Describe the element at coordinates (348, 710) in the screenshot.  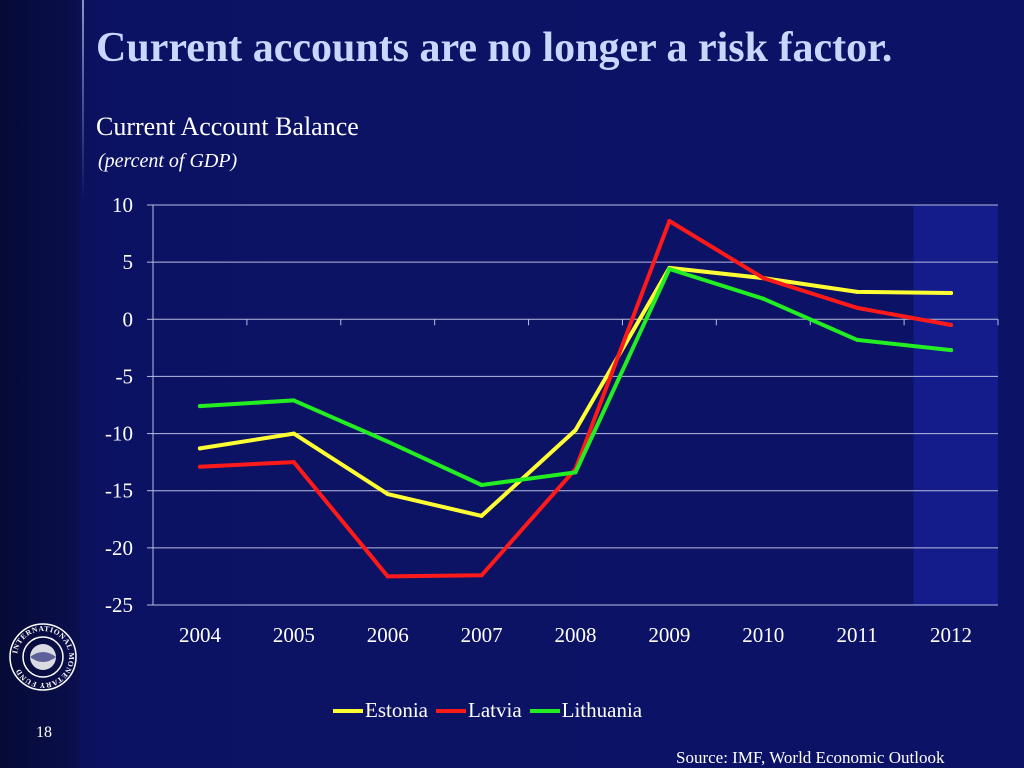
I see `legend-swatch-estonia` at that location.